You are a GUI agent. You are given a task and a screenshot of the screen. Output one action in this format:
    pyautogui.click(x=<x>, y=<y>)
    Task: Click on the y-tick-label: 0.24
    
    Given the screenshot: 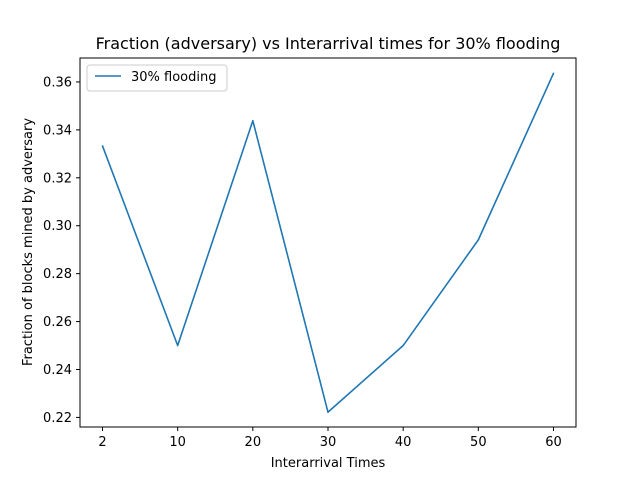 What is the action you would take?
    pyautogui.click(x=57, y=370)
    